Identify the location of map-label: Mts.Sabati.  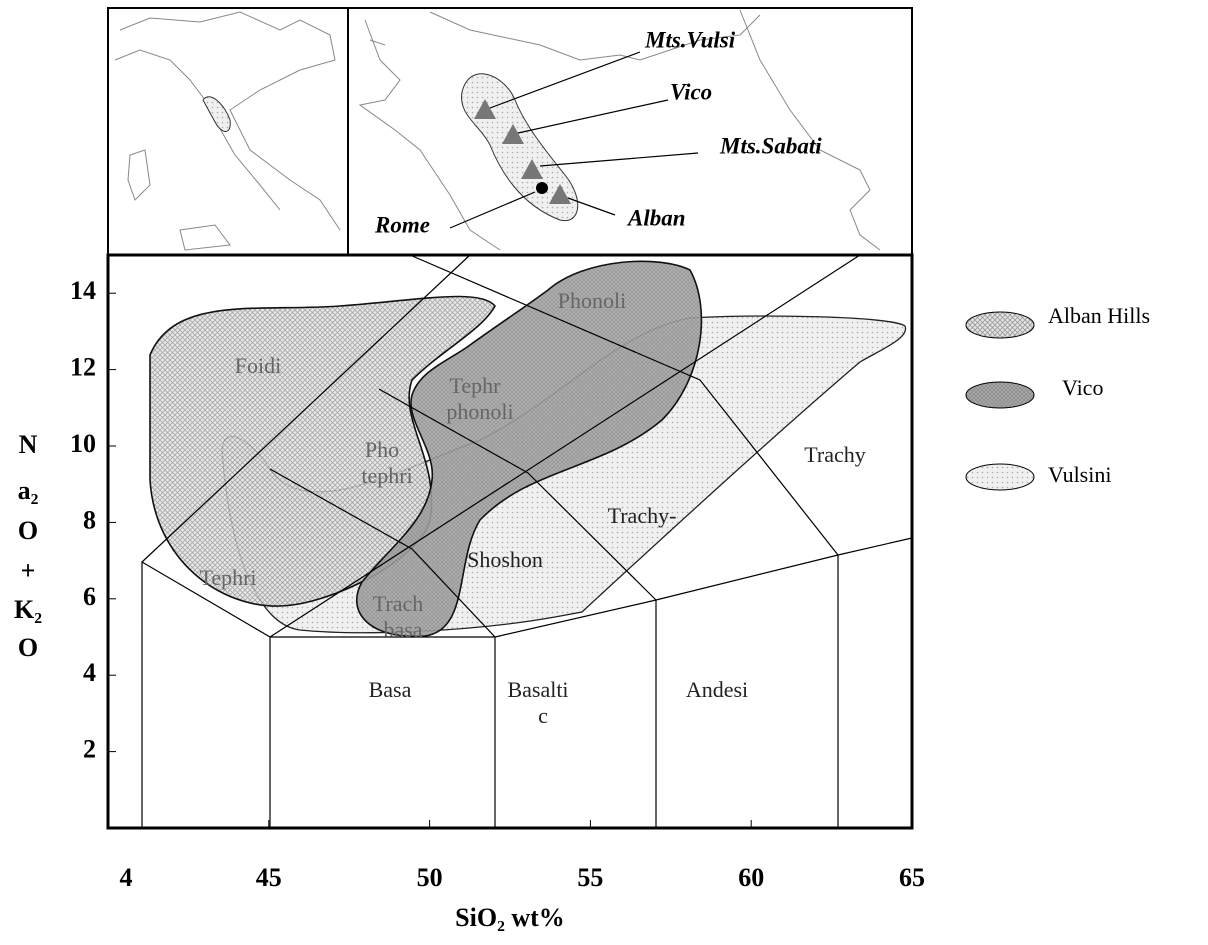
(770, 145).